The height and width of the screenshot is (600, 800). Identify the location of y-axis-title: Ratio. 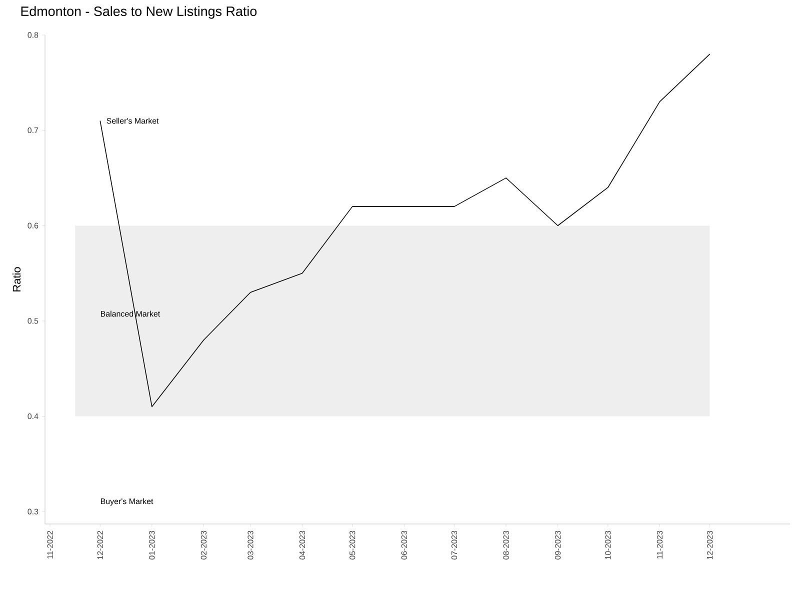
(16, 279).